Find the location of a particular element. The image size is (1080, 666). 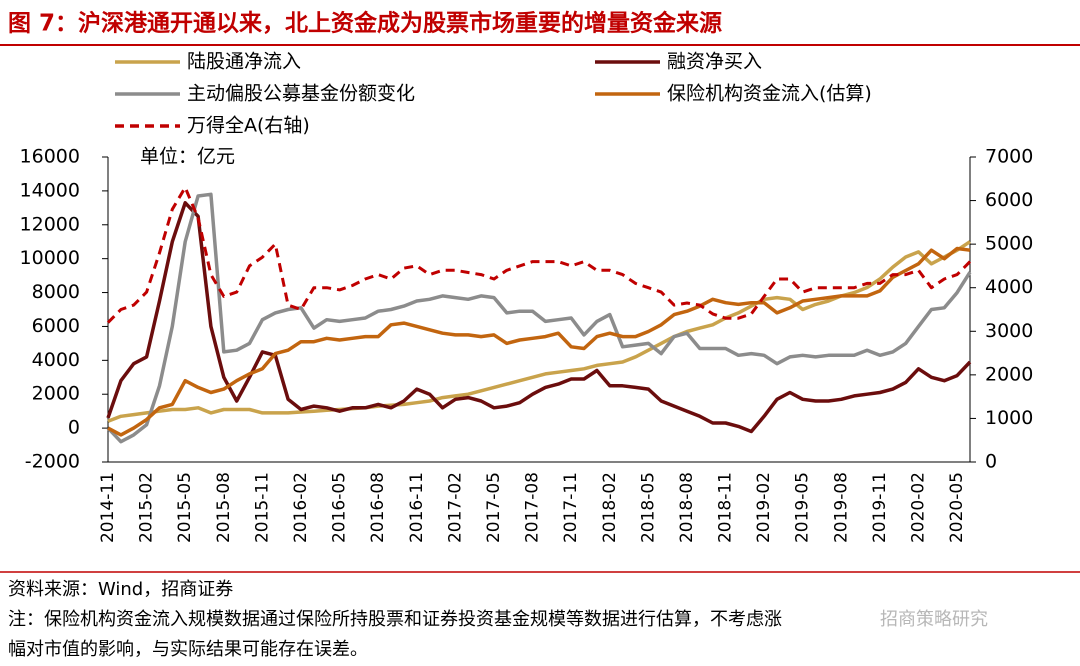

x-tick-label: 2017-02 is located at coordinates (455, 507).